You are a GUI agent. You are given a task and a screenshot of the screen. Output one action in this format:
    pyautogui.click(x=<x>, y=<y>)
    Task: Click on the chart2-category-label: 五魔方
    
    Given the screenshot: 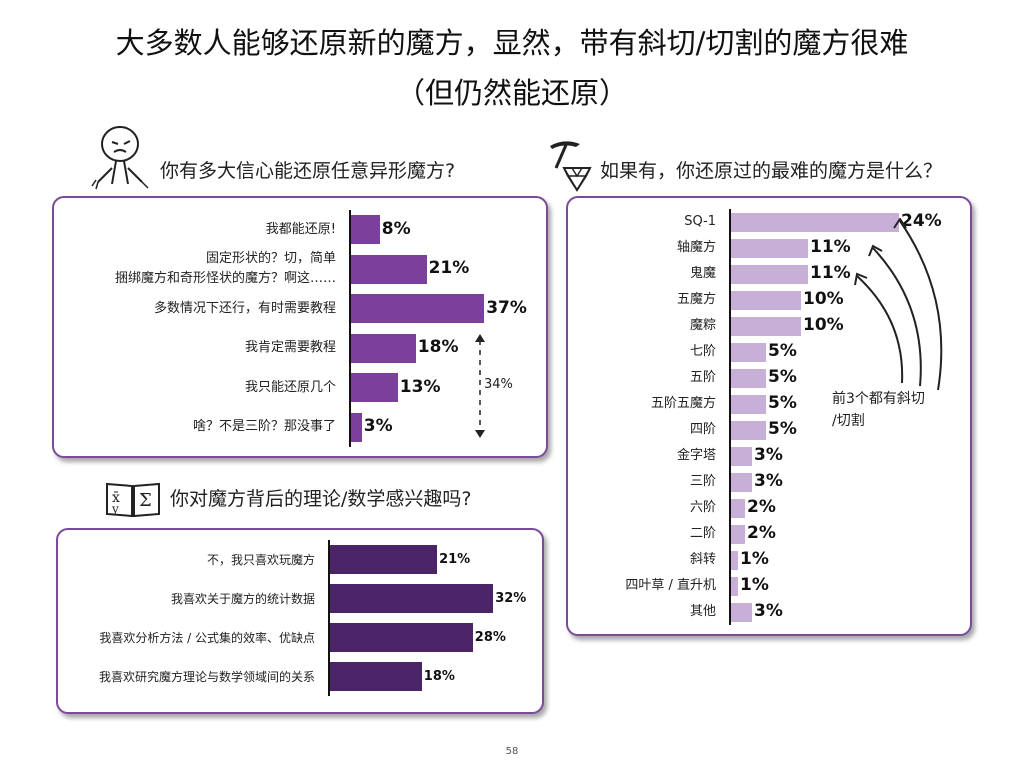 What is the action you would take?
    pyautogui.click(x=696, y=299)
    